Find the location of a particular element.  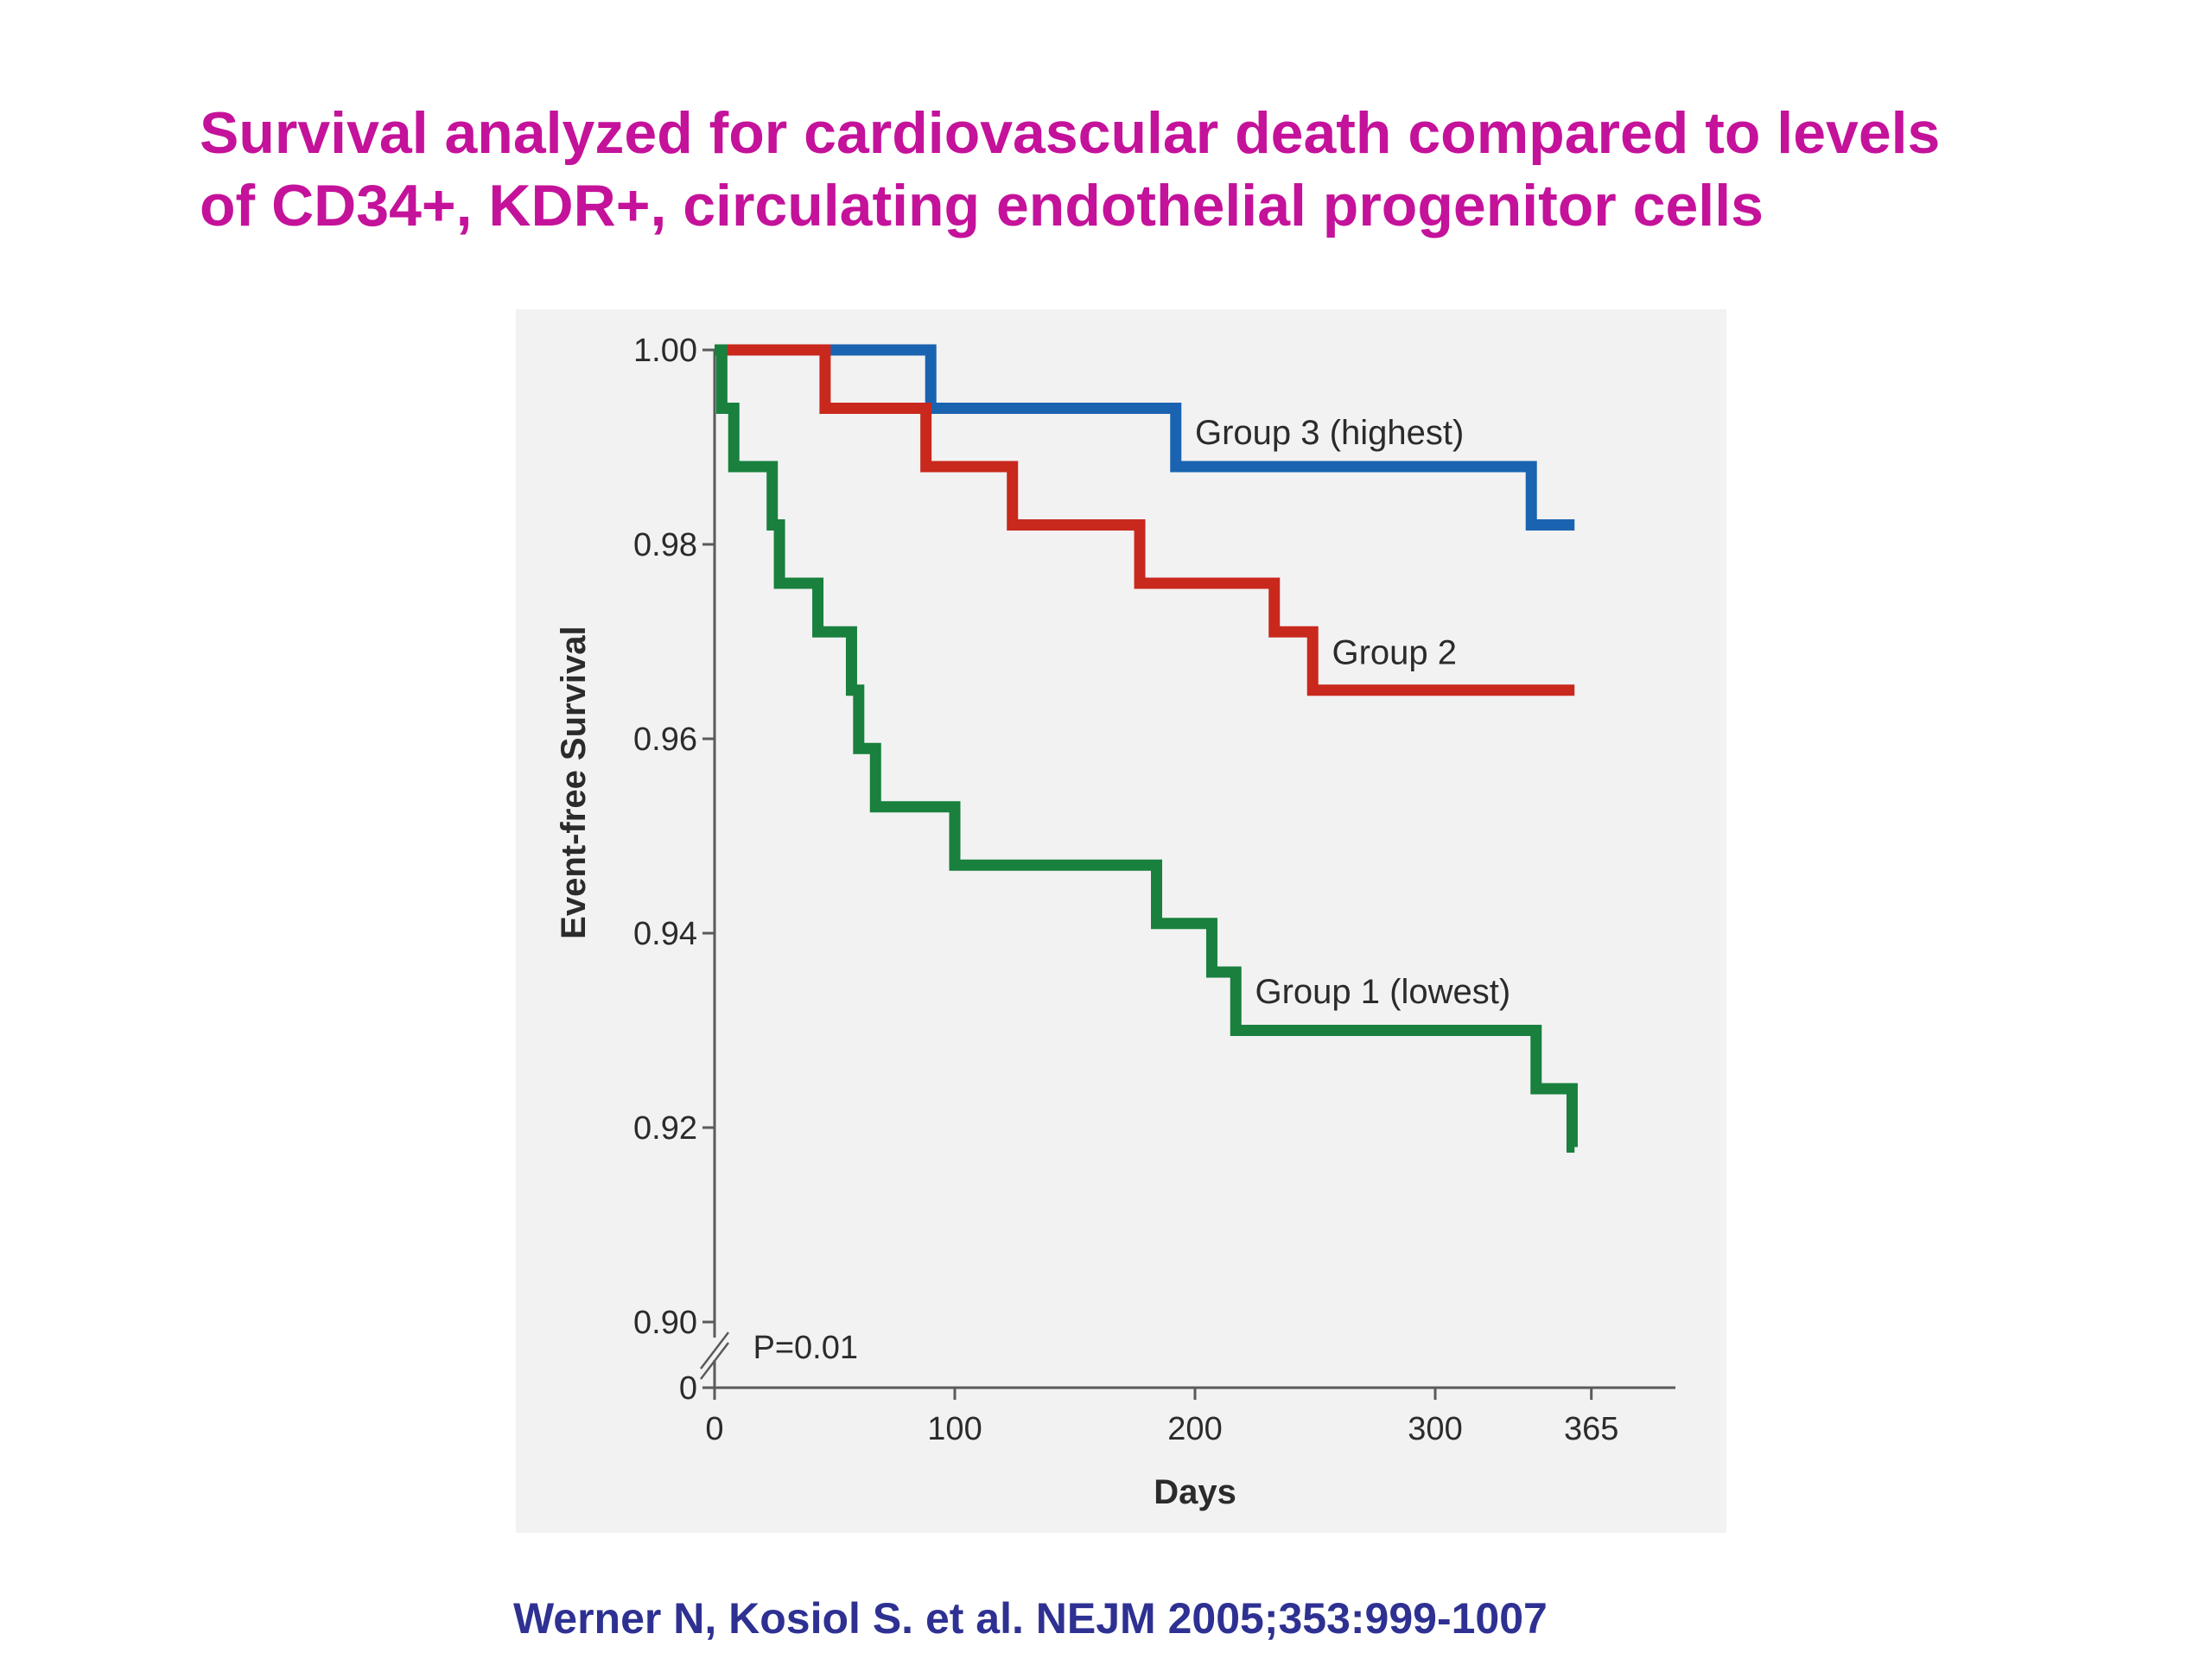

p-value-annotation: P=0.01 is located at coordinates (805, 1348).